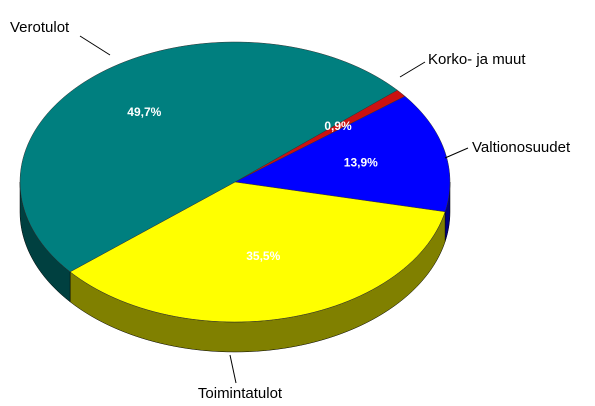 Image resolution: width=595 pixels, height=406 pixels. I want to click on slice, so click(342, 154).